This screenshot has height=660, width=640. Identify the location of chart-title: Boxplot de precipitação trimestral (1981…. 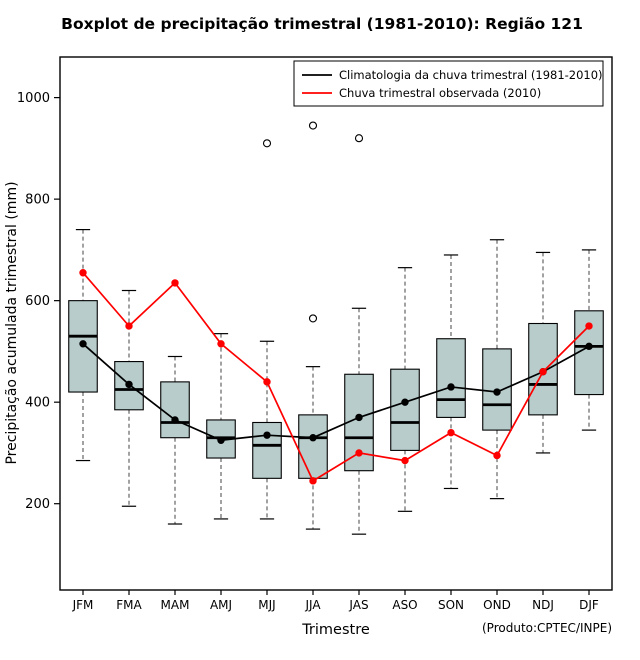
(322, 24).